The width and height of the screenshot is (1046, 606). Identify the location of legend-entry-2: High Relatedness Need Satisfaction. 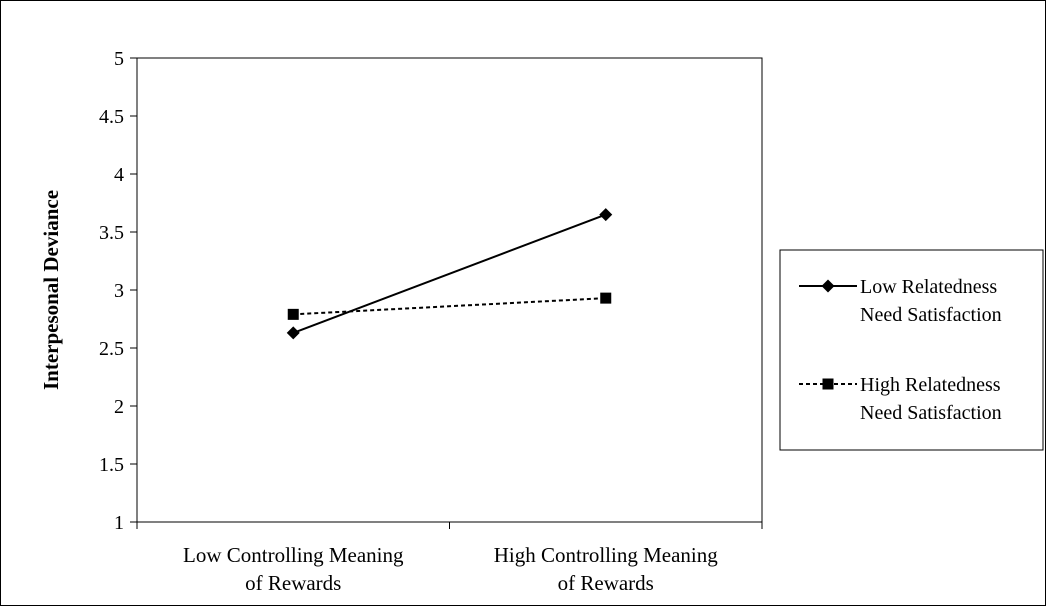
(900, 399).